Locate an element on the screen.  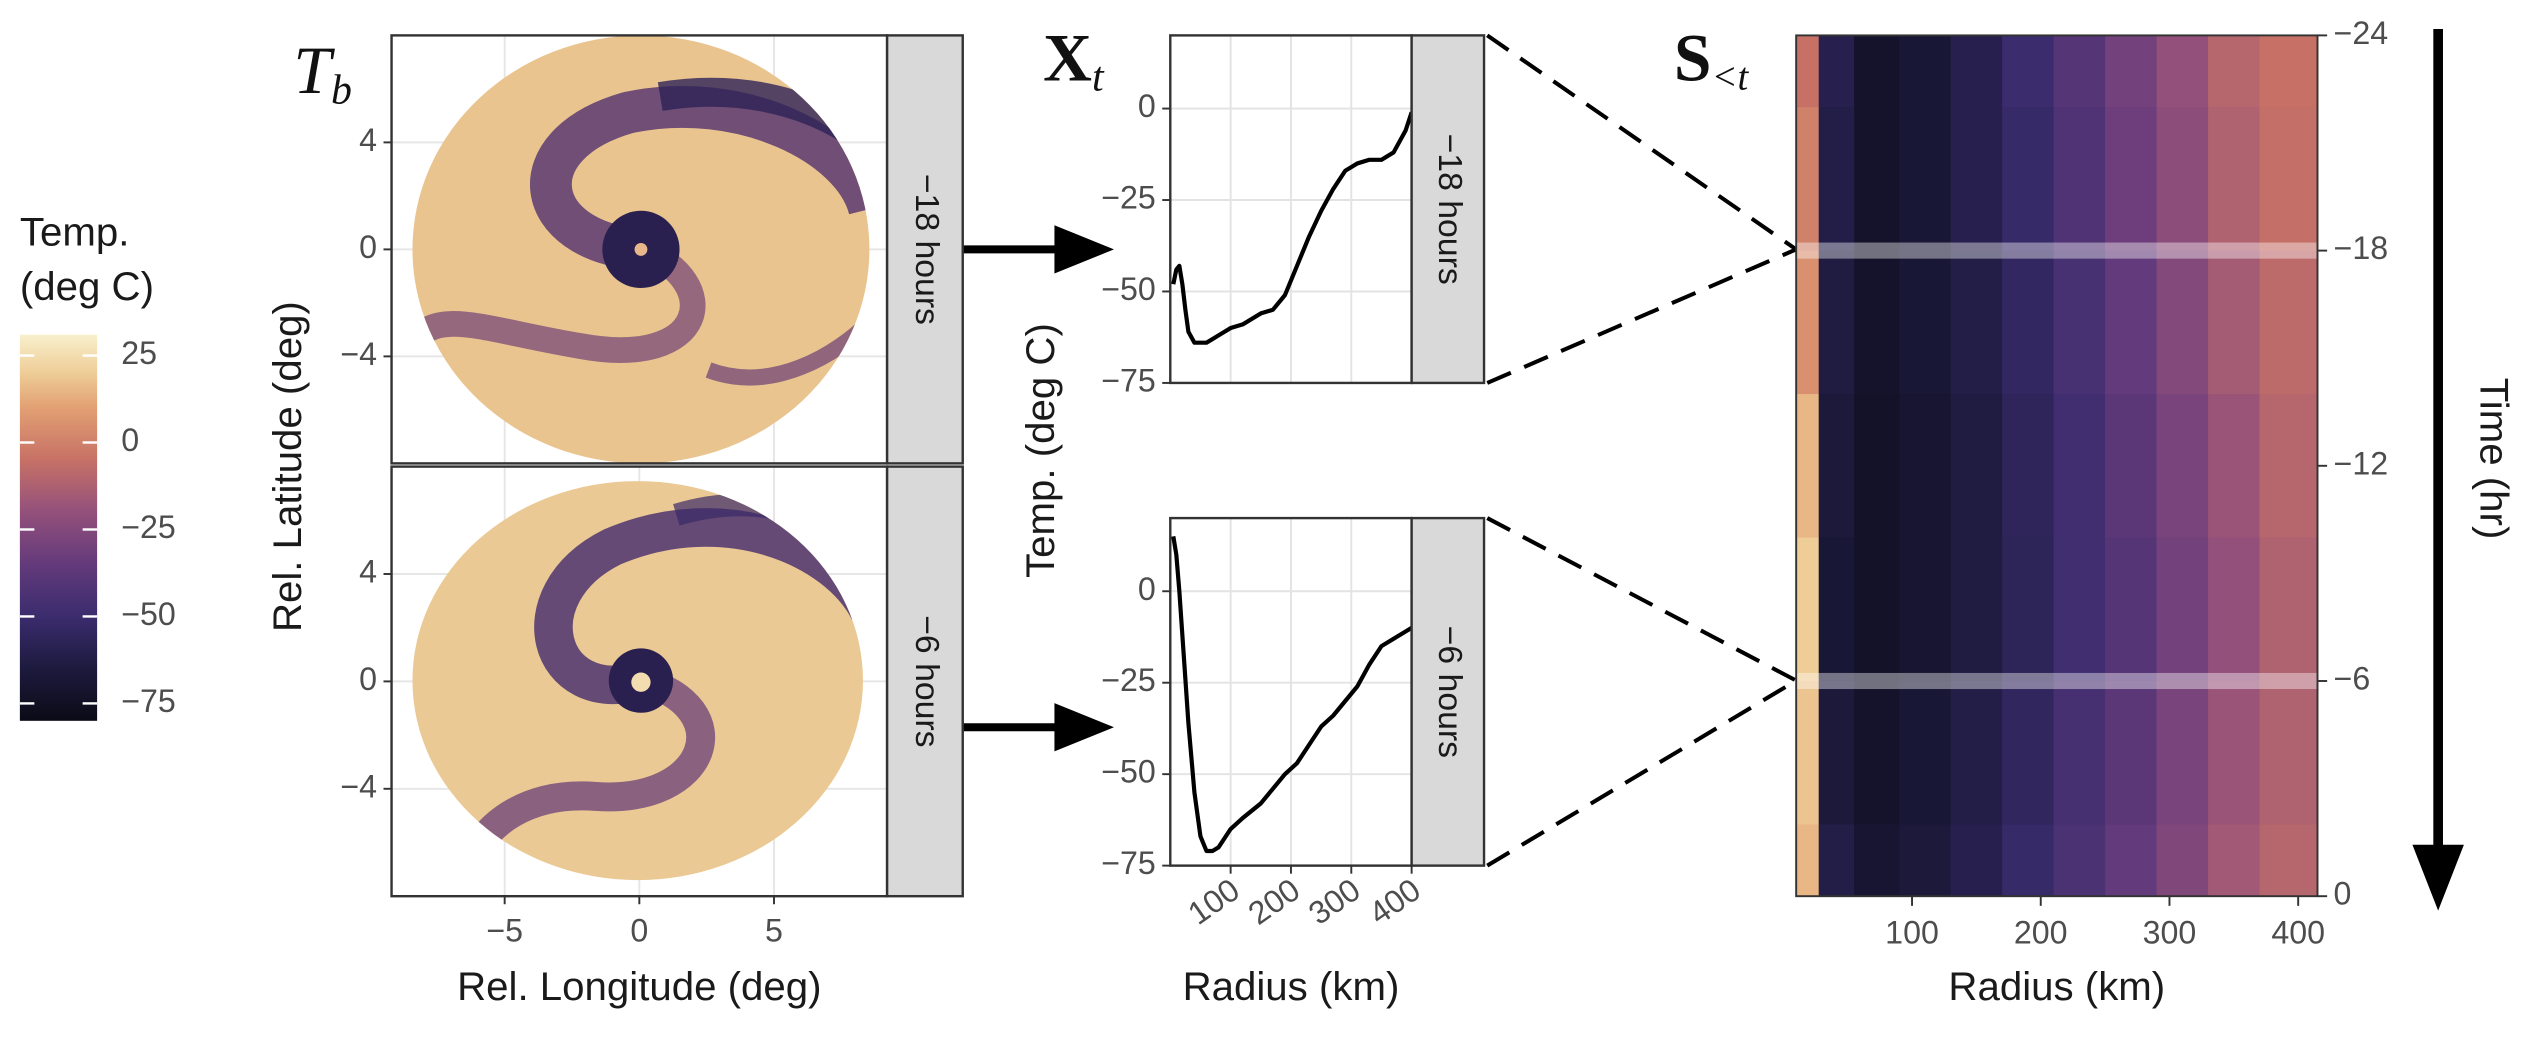
title-sub: b is located at coordinates (341, 90).